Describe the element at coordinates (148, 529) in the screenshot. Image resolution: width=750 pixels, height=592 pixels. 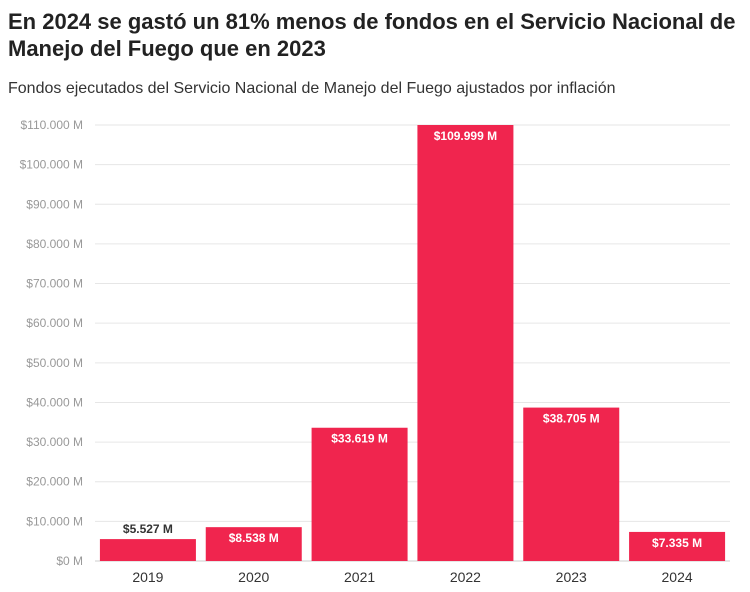
I see `data-label: $5.527 M` at that location.